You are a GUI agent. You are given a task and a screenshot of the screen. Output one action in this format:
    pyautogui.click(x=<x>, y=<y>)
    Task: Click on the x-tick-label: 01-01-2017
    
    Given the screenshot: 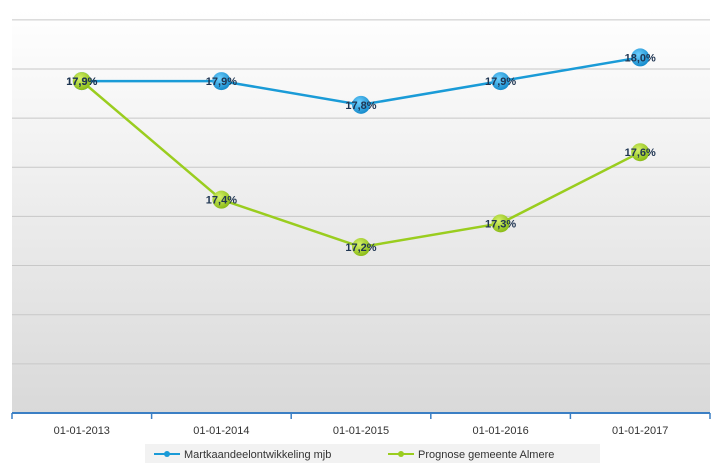 What is the action you would take?
    pyautogui.click(x=640, y=431)
    